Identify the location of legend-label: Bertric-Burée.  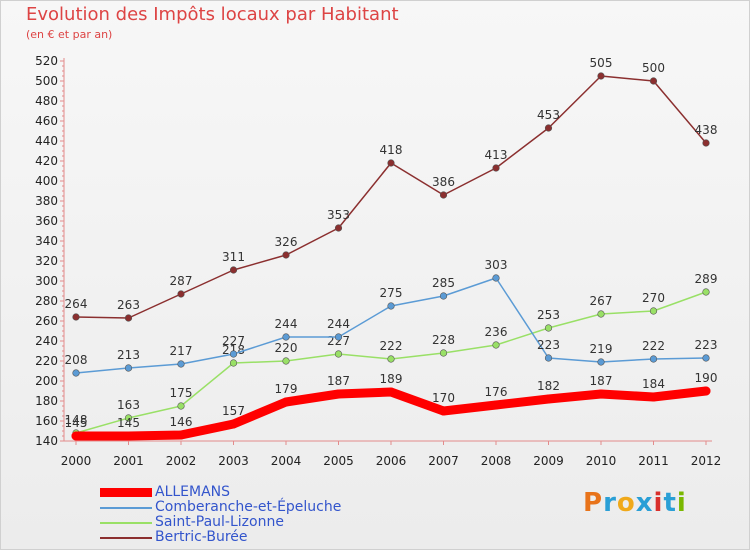
(201, 537).